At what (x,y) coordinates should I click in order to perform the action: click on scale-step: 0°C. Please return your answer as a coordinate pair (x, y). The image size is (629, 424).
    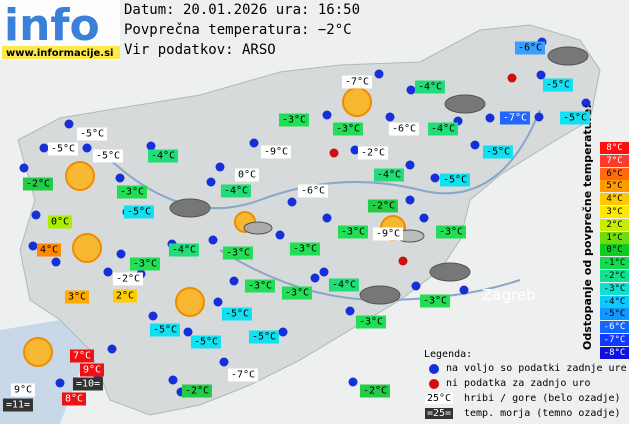
    Looking at the image, I should click on (614, 250).